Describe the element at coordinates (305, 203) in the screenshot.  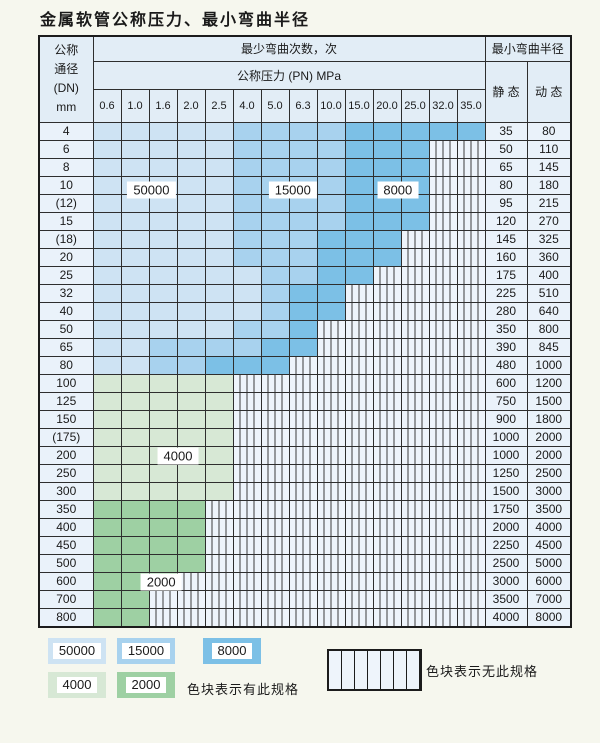
I see `table-row: (12) 95 215` at that location.